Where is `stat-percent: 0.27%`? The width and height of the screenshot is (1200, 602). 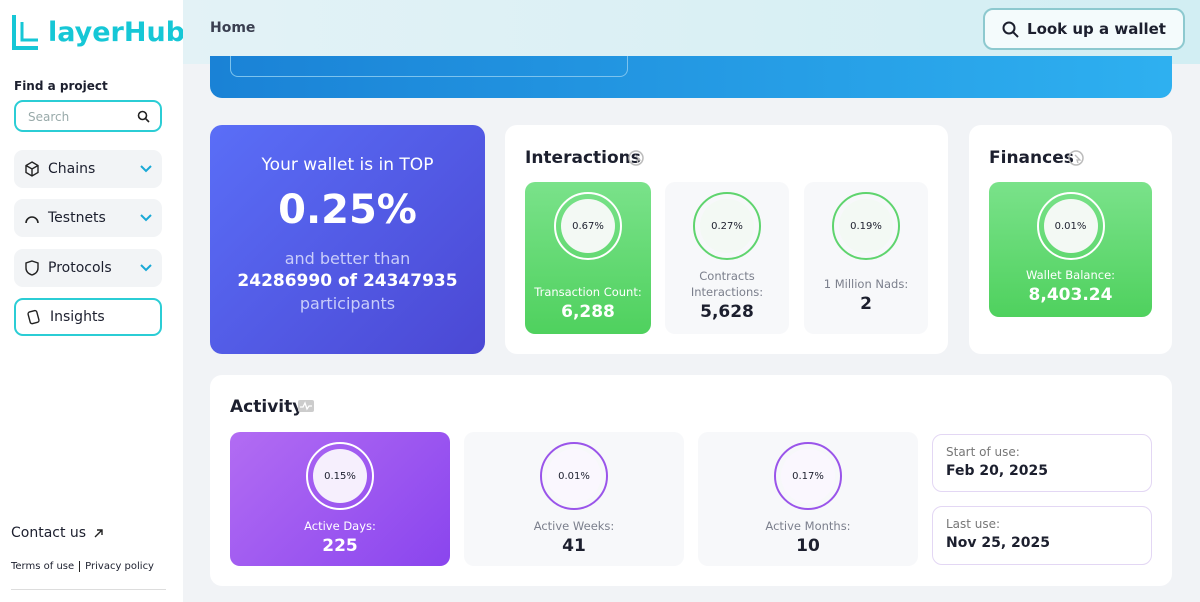
stat-percent: 0.27% is located at coordinates (727, 226).